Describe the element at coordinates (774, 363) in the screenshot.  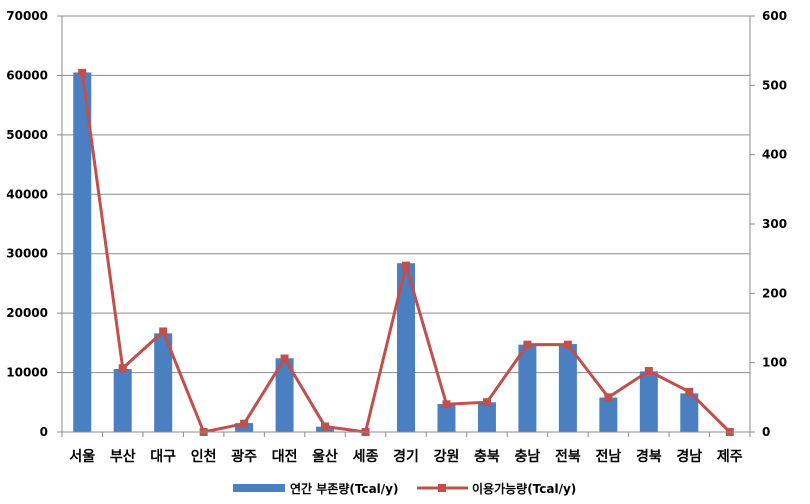
I see `right-tick-label: 100` at that location.